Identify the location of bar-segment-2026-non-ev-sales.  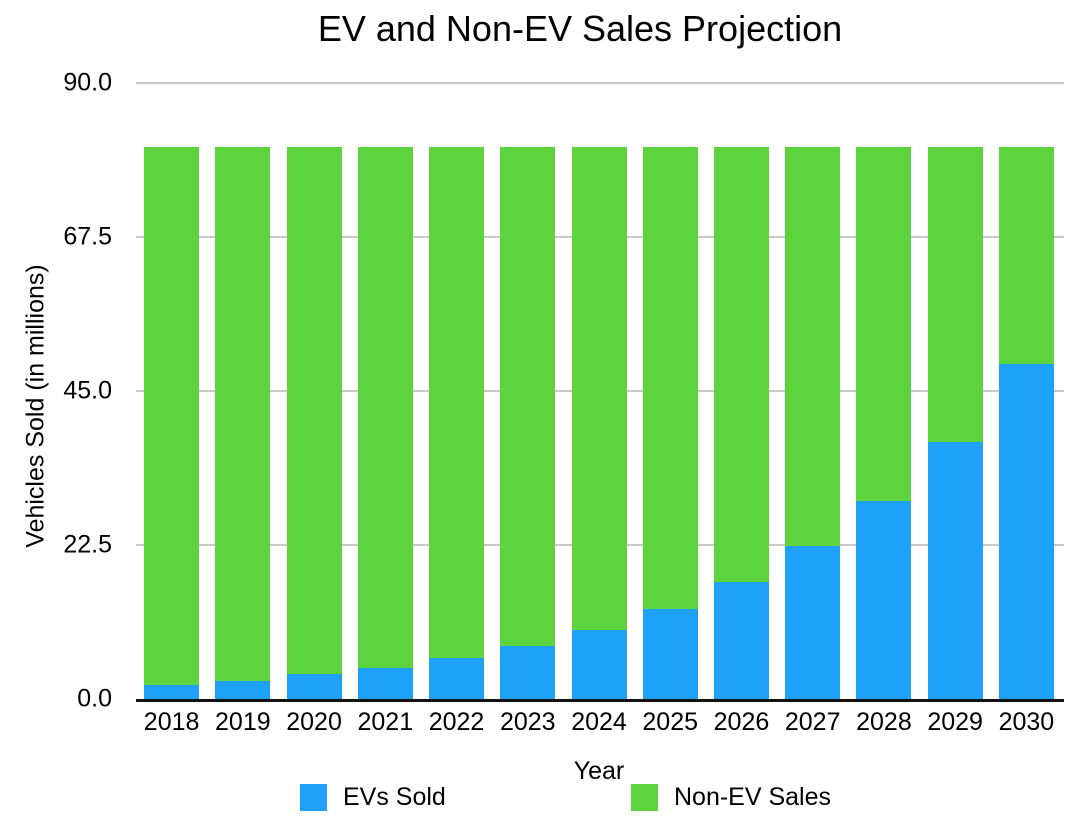
(741, 364).